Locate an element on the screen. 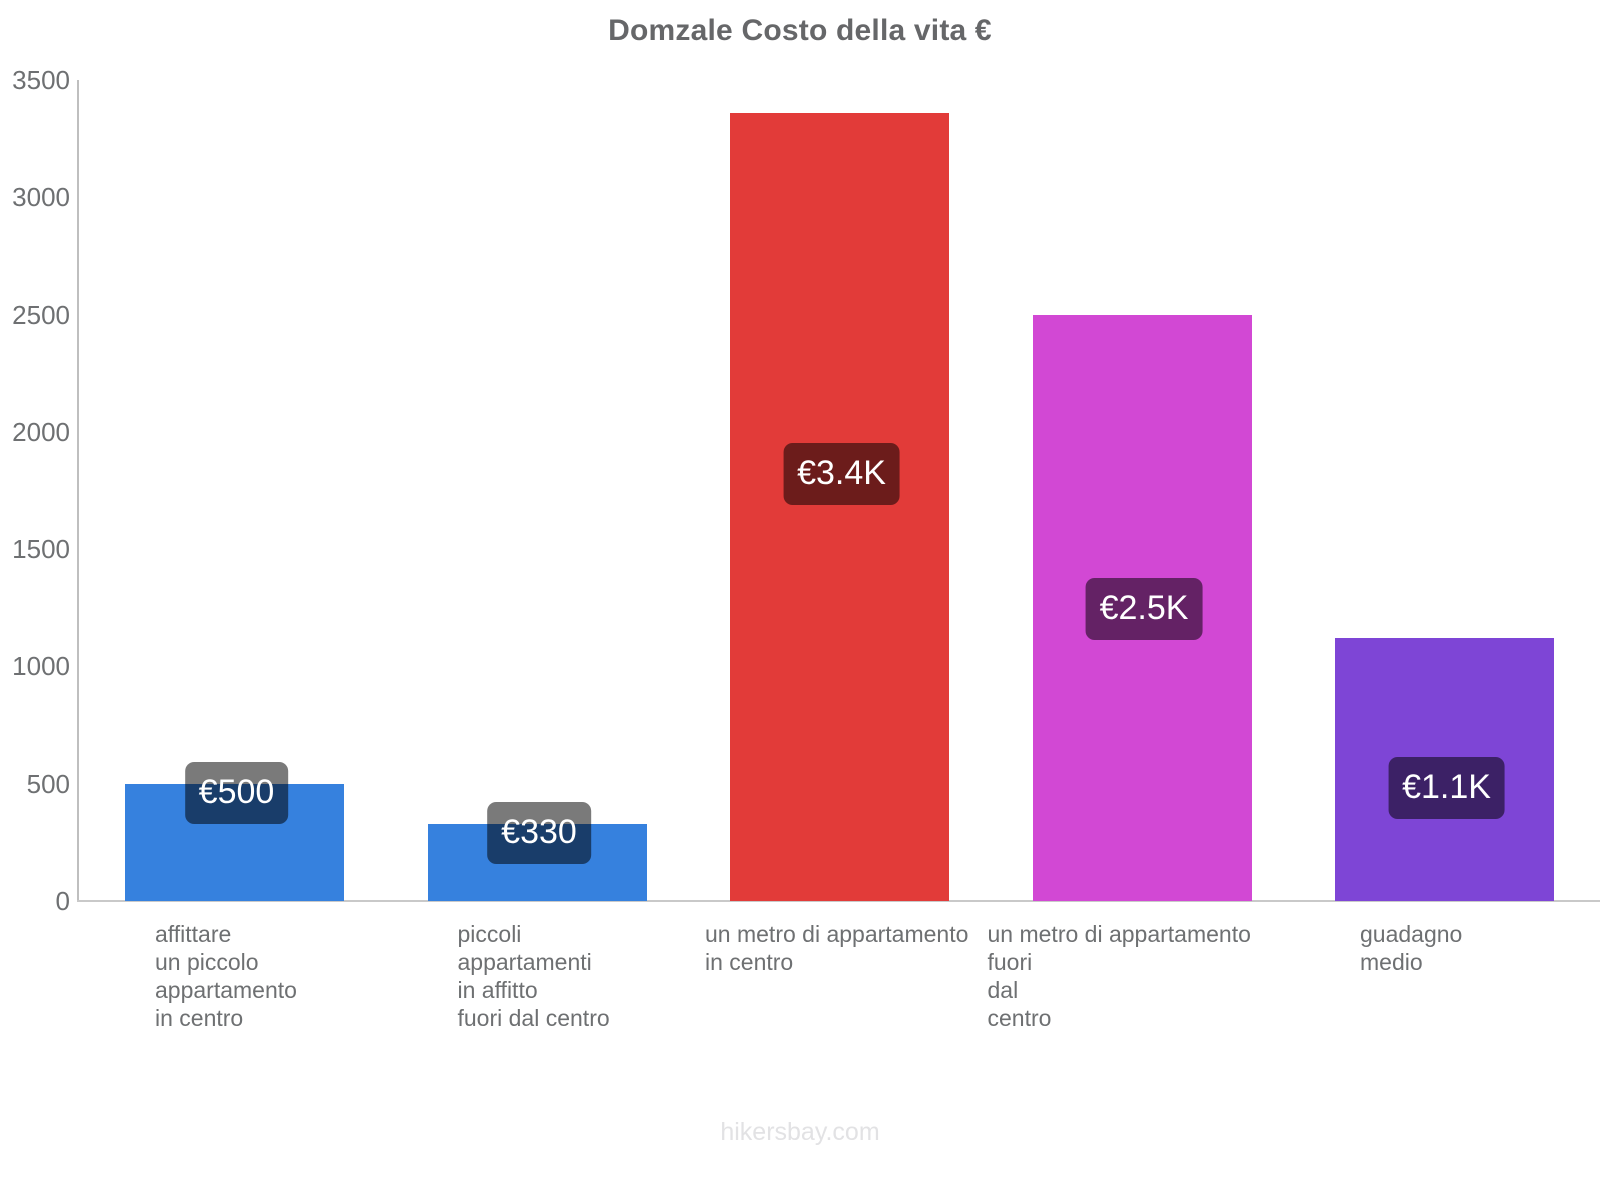  chart-title: Domzale Costo della vita € is located at coordinates (800, 30).